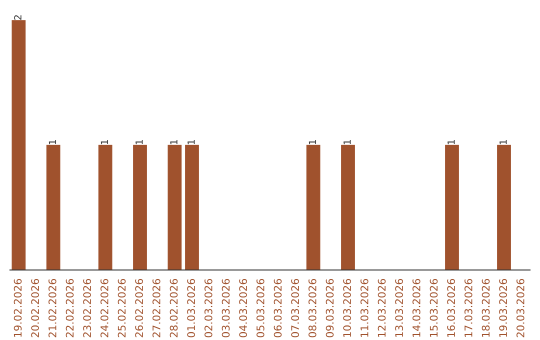 The width and height of the screenshot is (540, 340). What do you see at coordinates (52, 308) in the screenshot?
I see `x-tick-label: 21.02.2026` at bounding box center [52, 308].